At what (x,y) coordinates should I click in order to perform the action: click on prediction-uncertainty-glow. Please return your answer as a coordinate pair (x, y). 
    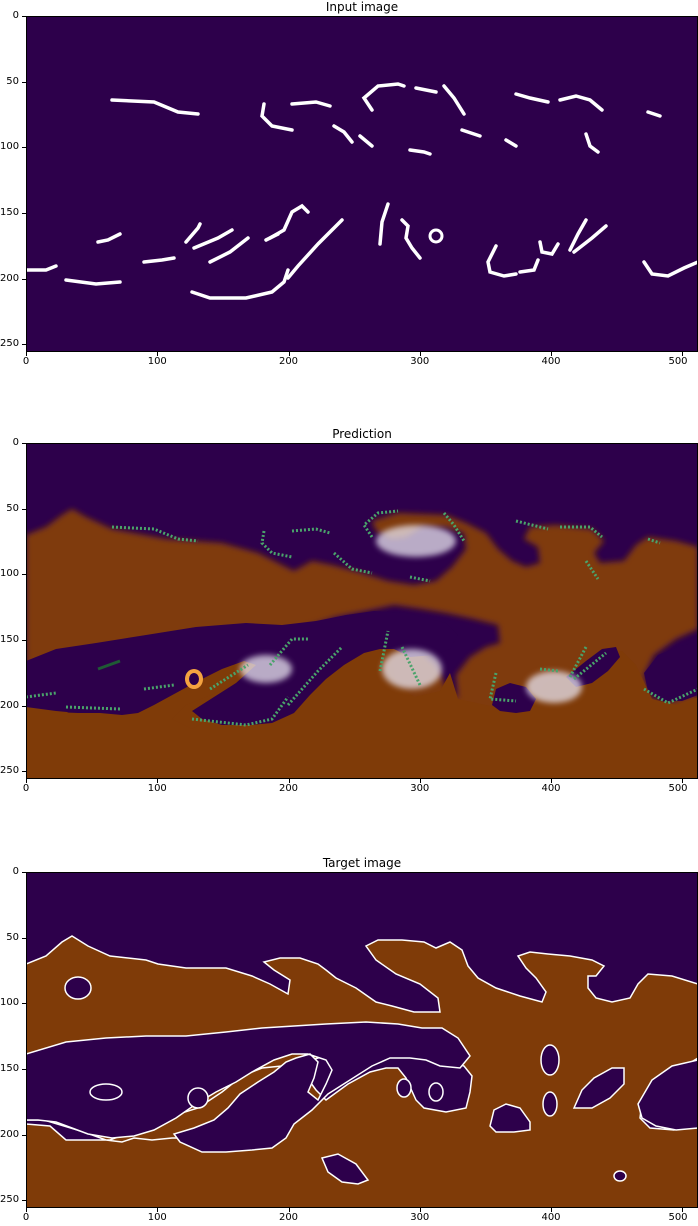
    Looking at the image, I should click on (411, 614).